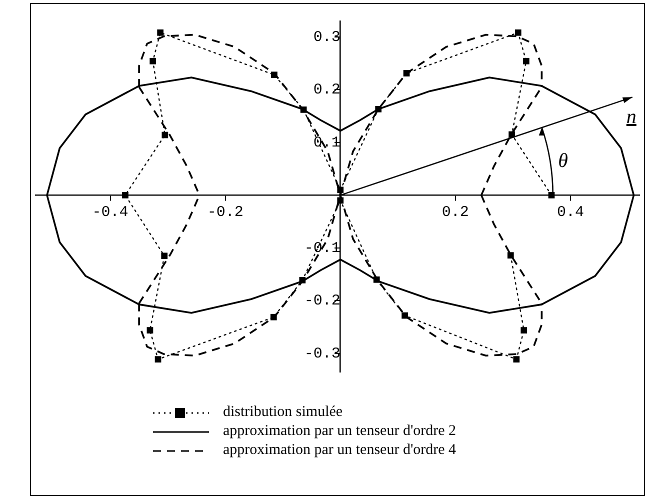  Describe the element at coordinates (326, 90) in the screenshot. I see `y-tick-label: 0.2` at that location.